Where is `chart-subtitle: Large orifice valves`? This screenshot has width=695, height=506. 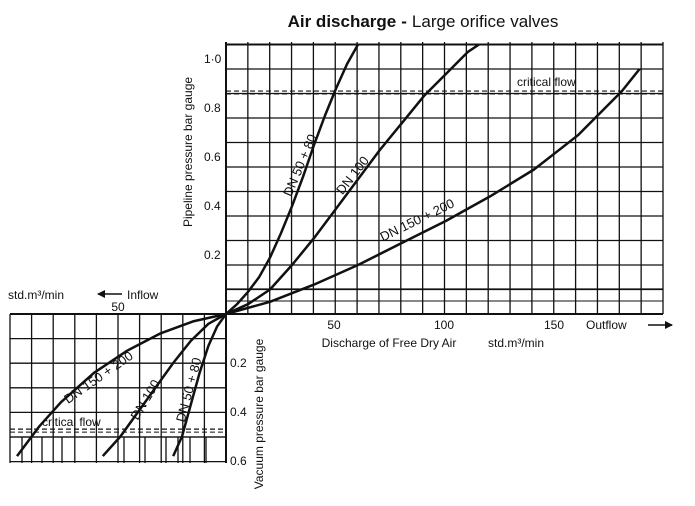
chart-subtitle: Large orifice valves is located at coordinates (485, 21).